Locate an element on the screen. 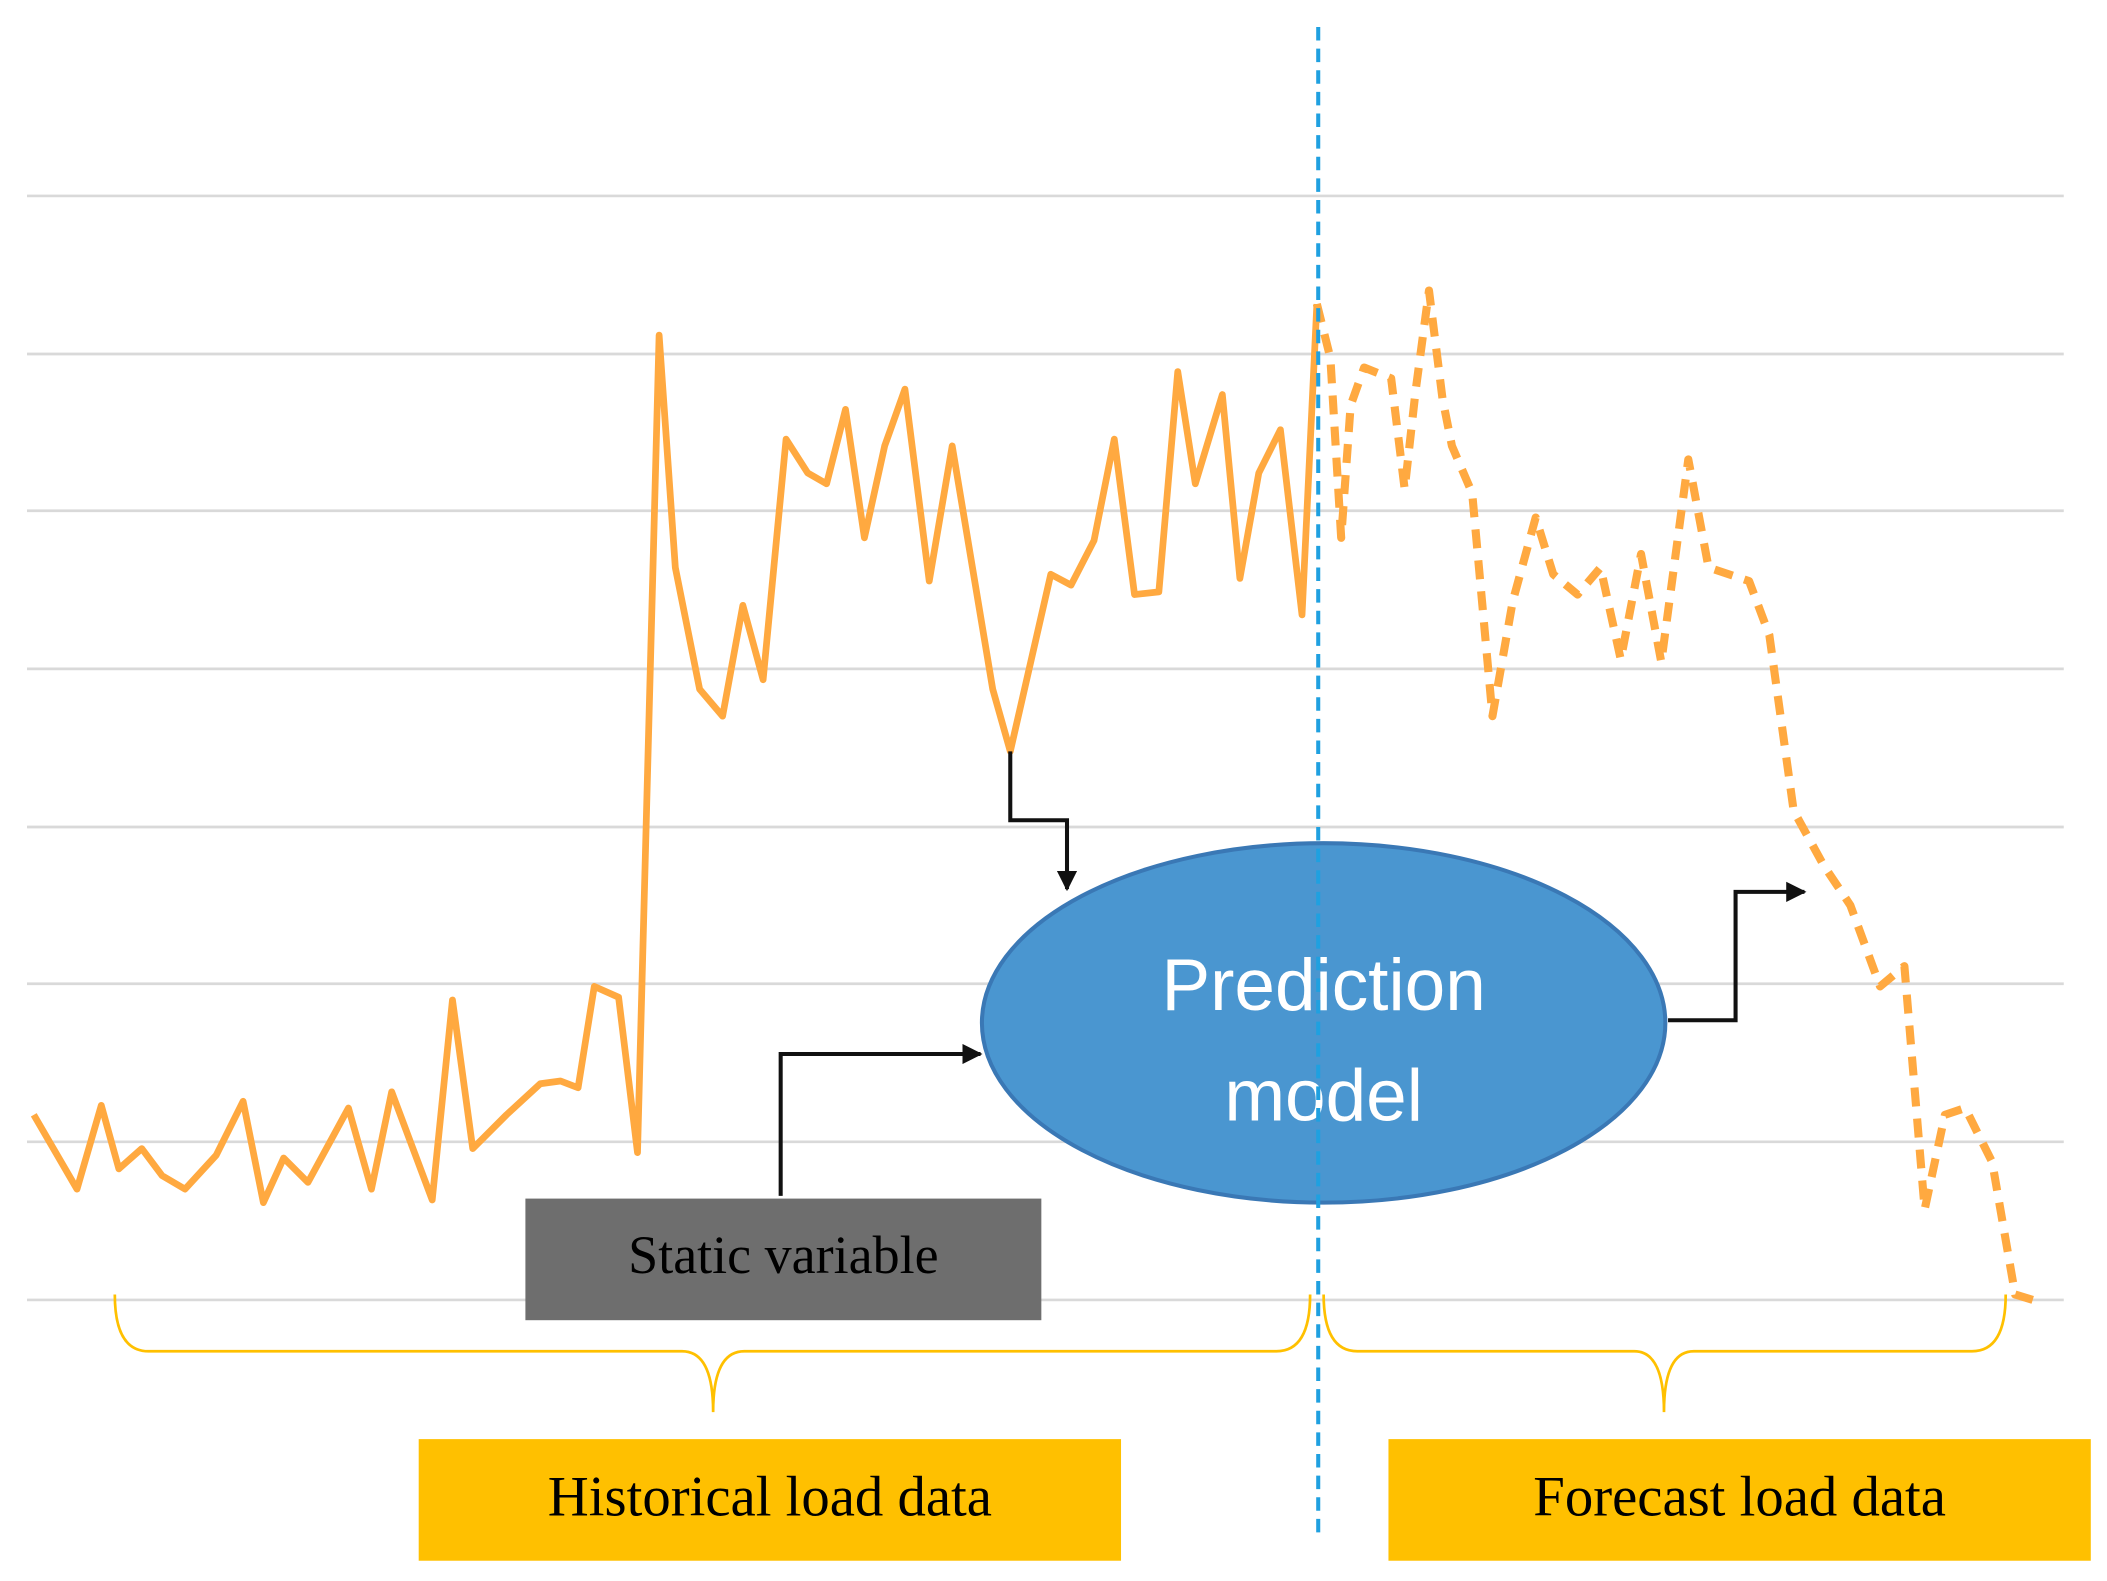 The image size is (2107, 1581). forecast-label: Forecast load data is located at coordinates (1739, 1497).